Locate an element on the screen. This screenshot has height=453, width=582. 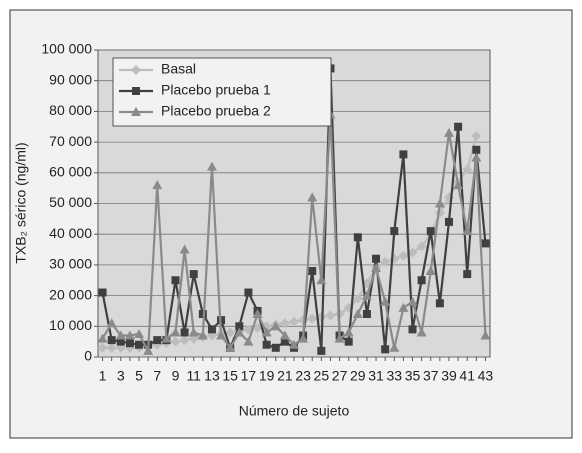
x-tick-label: 29 is located at coordinates (358, 376).